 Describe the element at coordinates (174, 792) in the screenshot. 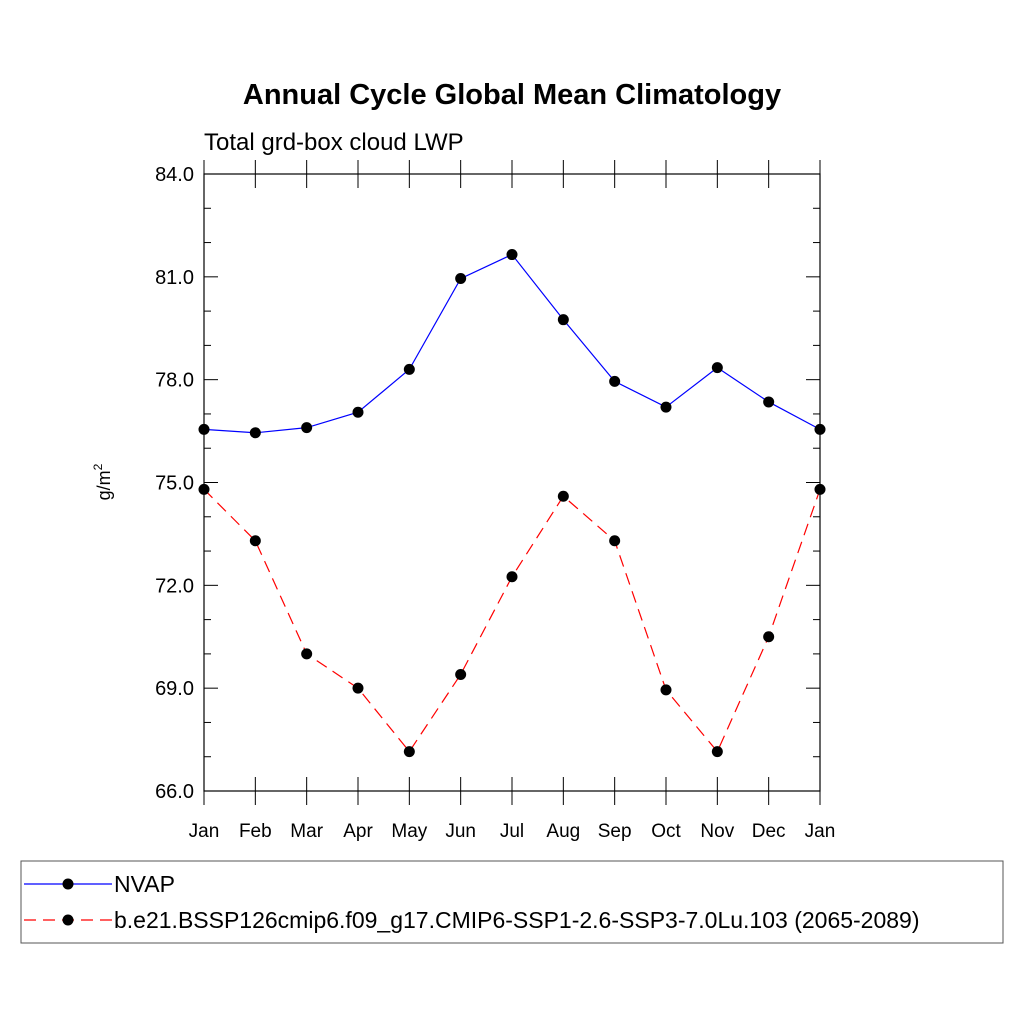

I see `y-tick-label: 66.0` at that location.